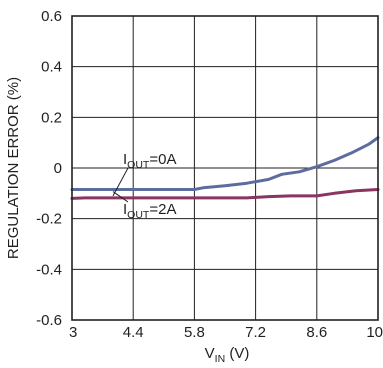 The image size is (383, 368). What do you see at coordinates (58, 168) in the screenshot?
I see `y-tick-label: 0` at bounding box center [58, 168].